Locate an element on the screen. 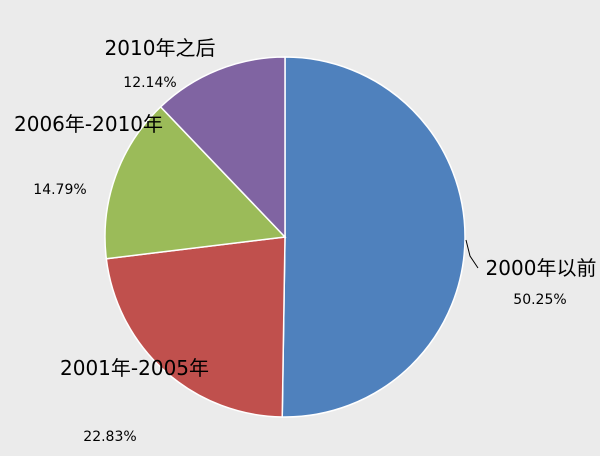  leader-line is located at coordinates (472, 254).